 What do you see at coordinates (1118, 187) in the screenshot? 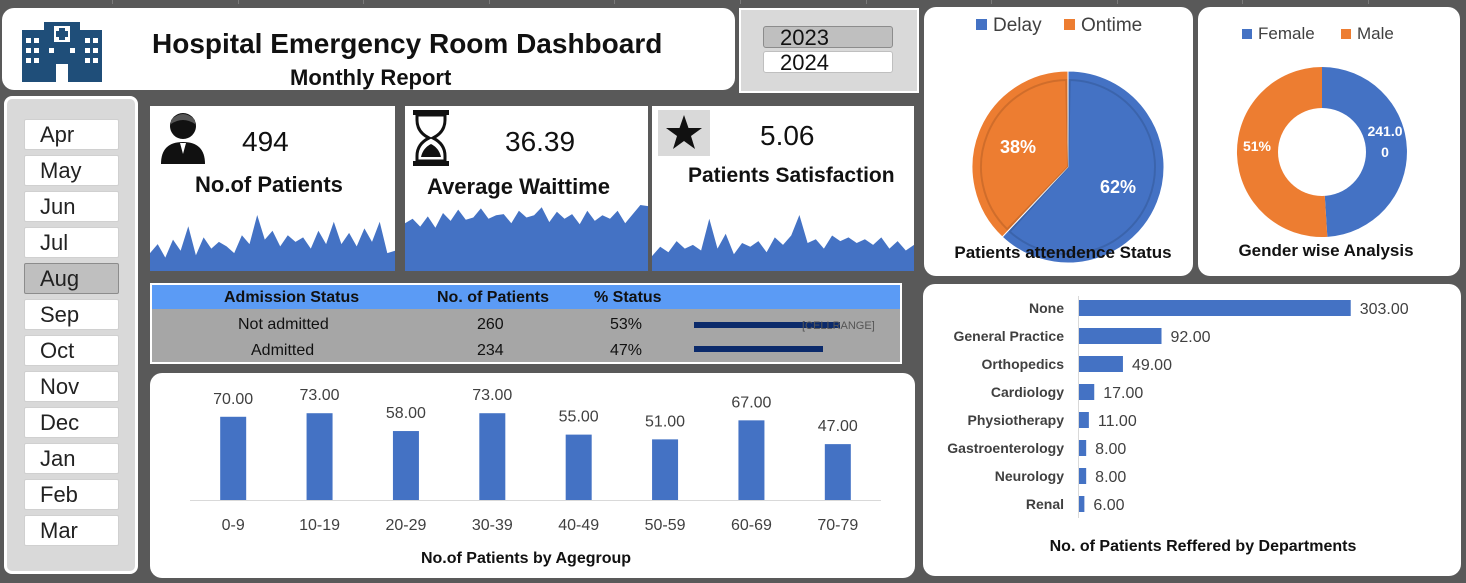
I see `slice-label: 62%` at bounding box center [1118, 187].